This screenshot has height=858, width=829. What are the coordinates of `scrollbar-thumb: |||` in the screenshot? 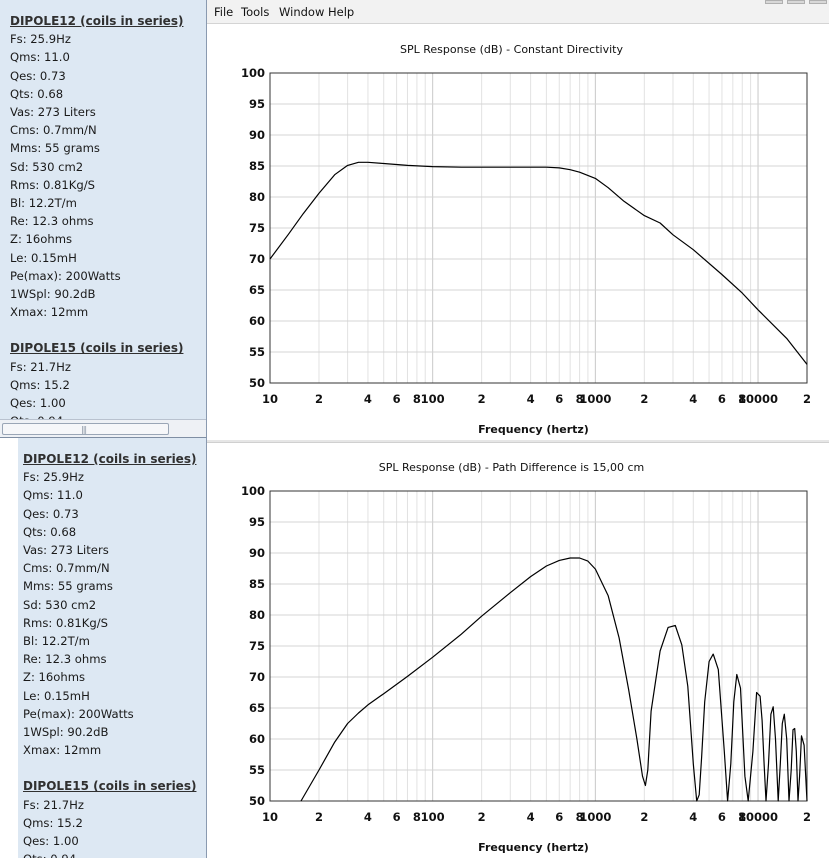 It's located at (85, 429).